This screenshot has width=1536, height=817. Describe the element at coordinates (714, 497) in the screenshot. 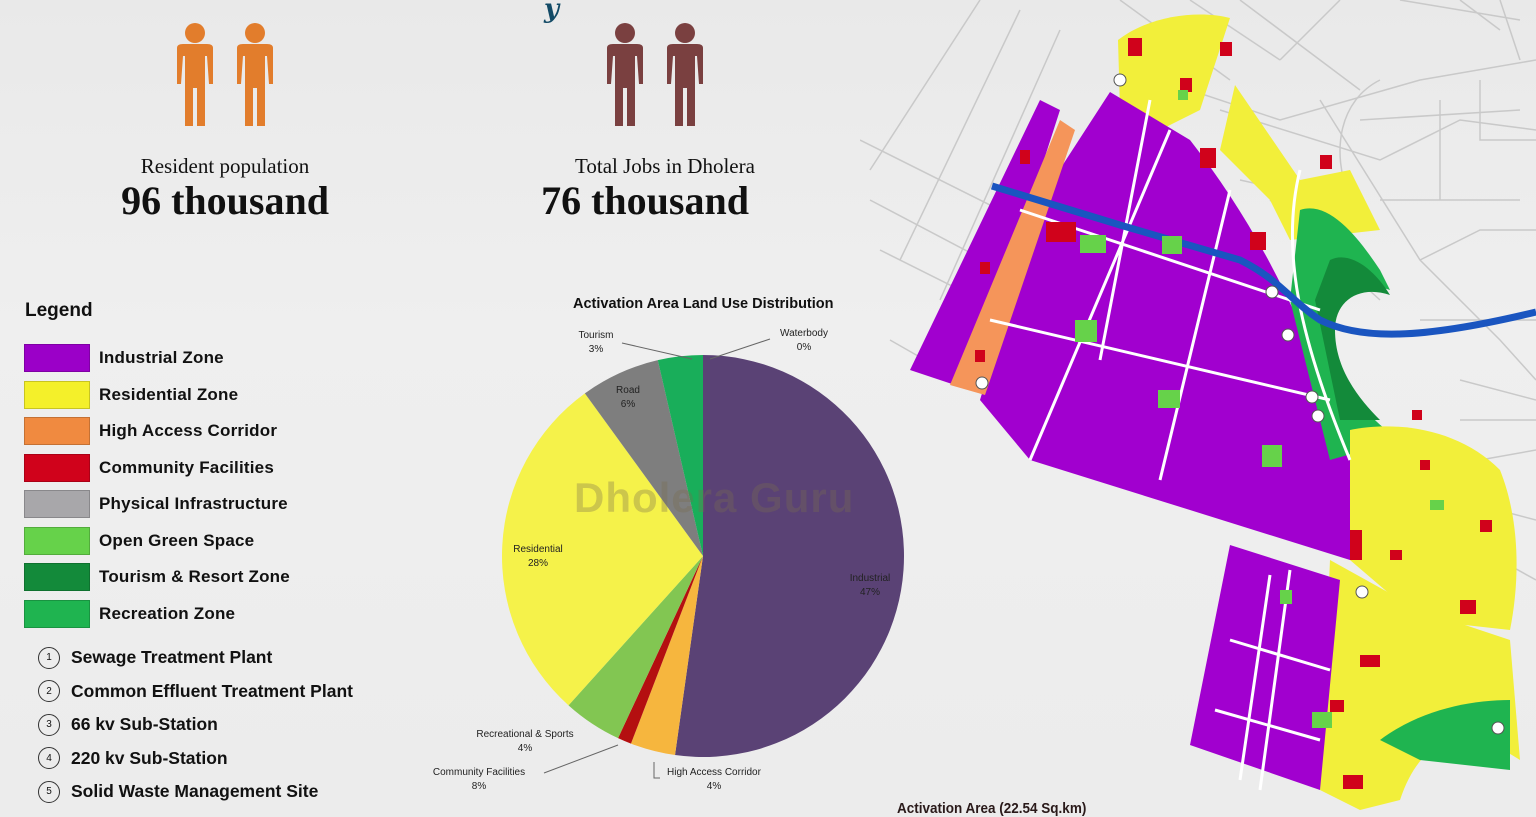

I see `watermark: Dholera Guru` at that location.